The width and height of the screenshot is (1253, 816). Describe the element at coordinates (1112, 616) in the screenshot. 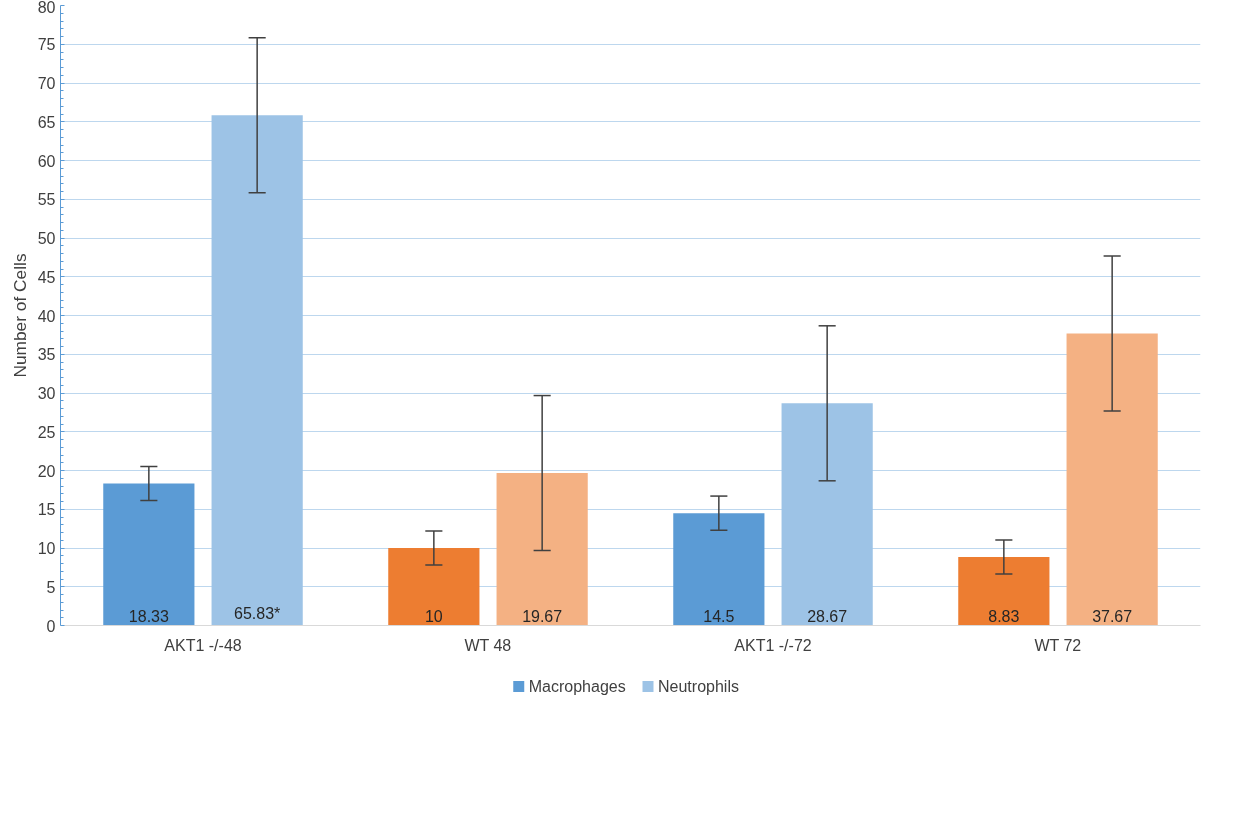

I see `data-label: 37.67` at that location.